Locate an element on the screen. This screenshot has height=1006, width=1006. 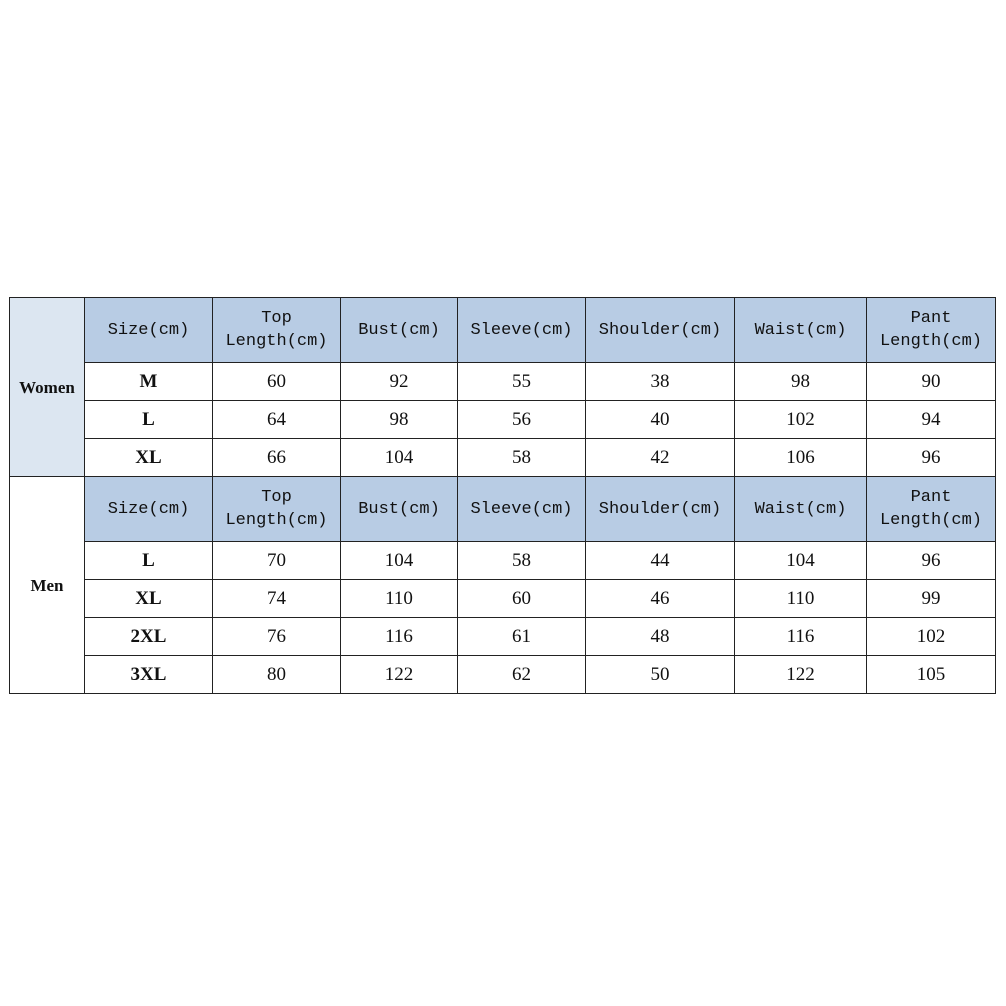
cell-top-length: 74 is located at coordinates (276, 598).